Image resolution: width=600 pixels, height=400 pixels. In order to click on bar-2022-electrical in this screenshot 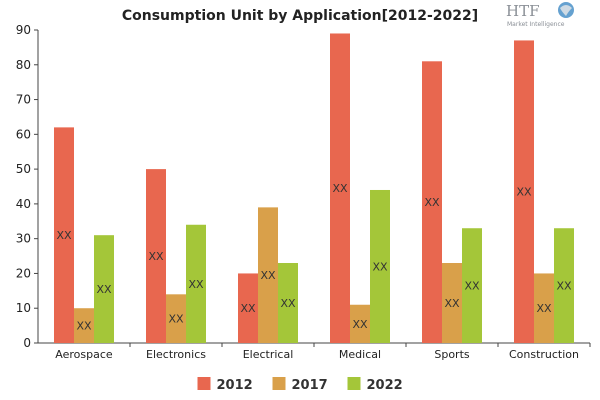, I will do `click(288, 303)`.